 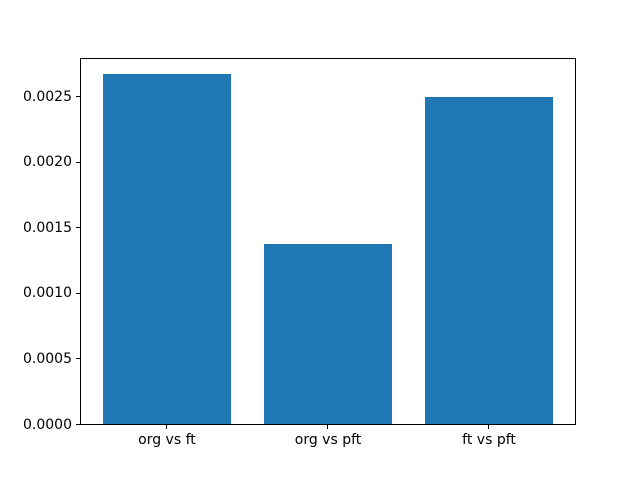 I want to click on y-tick-label: 0.0020, so click(x=47, y=162).